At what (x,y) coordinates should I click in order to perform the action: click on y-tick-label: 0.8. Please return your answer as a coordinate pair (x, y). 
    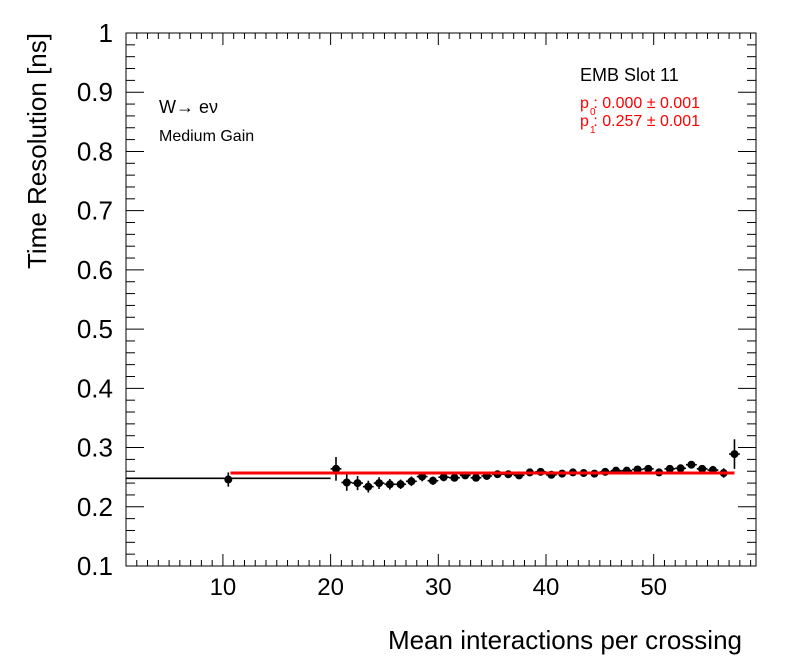
    Looking at the image, I should click on (95, 151).